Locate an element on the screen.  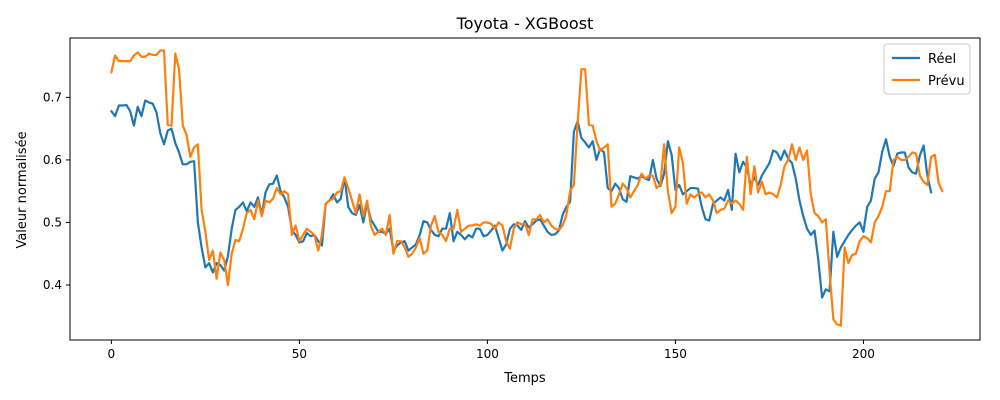
legend-label: Réel is located at coordinates (942, 59).